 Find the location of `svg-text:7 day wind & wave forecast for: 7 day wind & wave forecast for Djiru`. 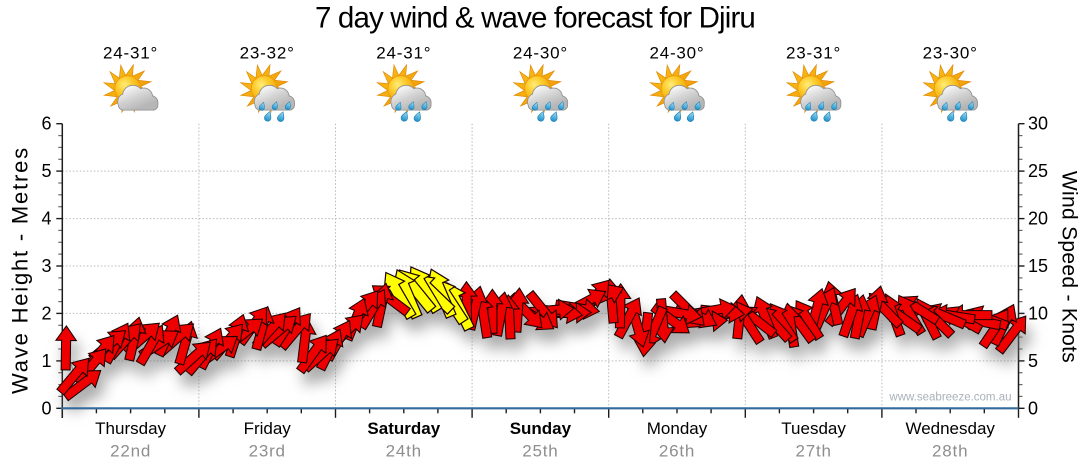

svg-text:7 day wind & wave forecast for: 7 day wind & wave forecast for Djiru is located at coordinates (535, 18).